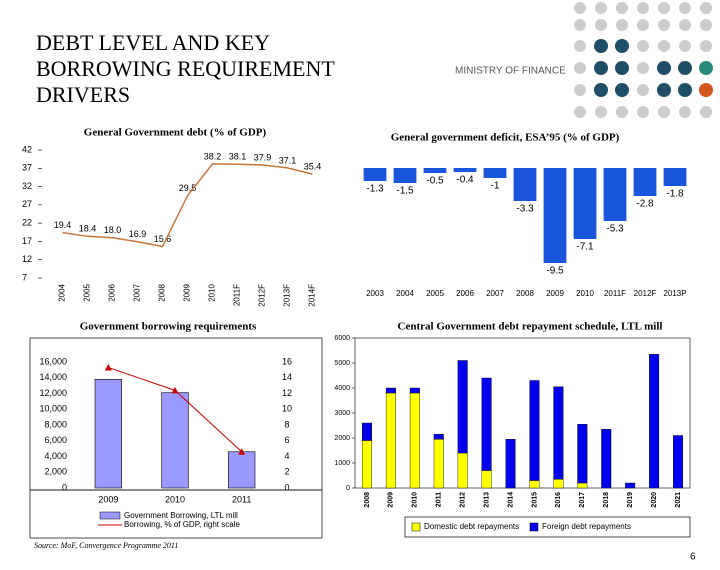 The height and width of the screenshot is (570, 720). What do you see at coordinates (287, 393) in the screenshot?
I see `y2-tick-label: 12` at bounding box center [287, 393].